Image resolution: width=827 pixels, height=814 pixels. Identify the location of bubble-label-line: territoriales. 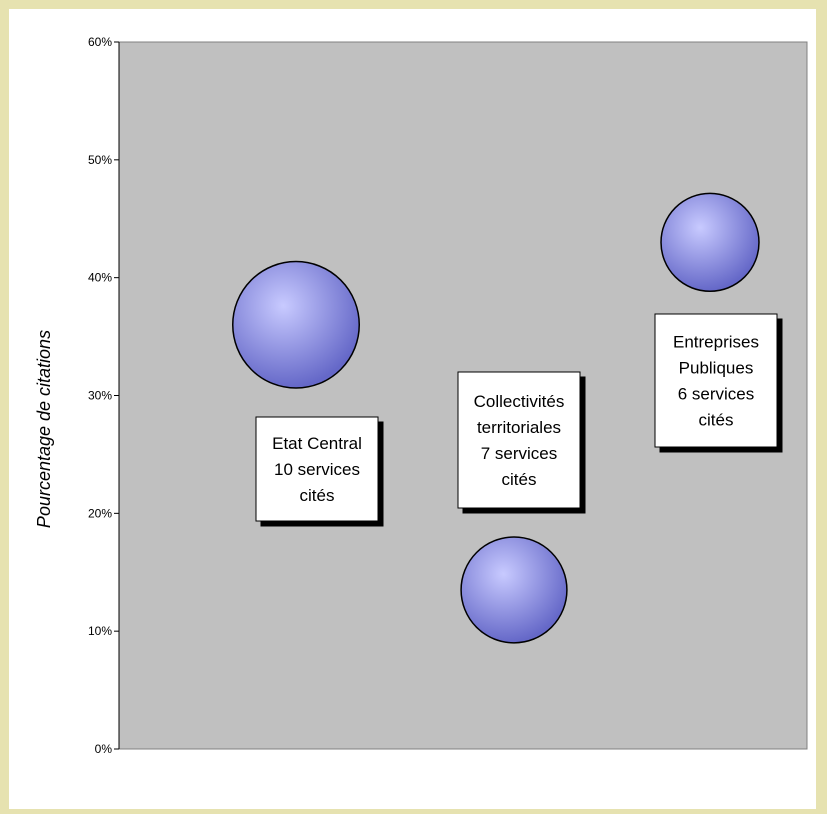
(519, 427).